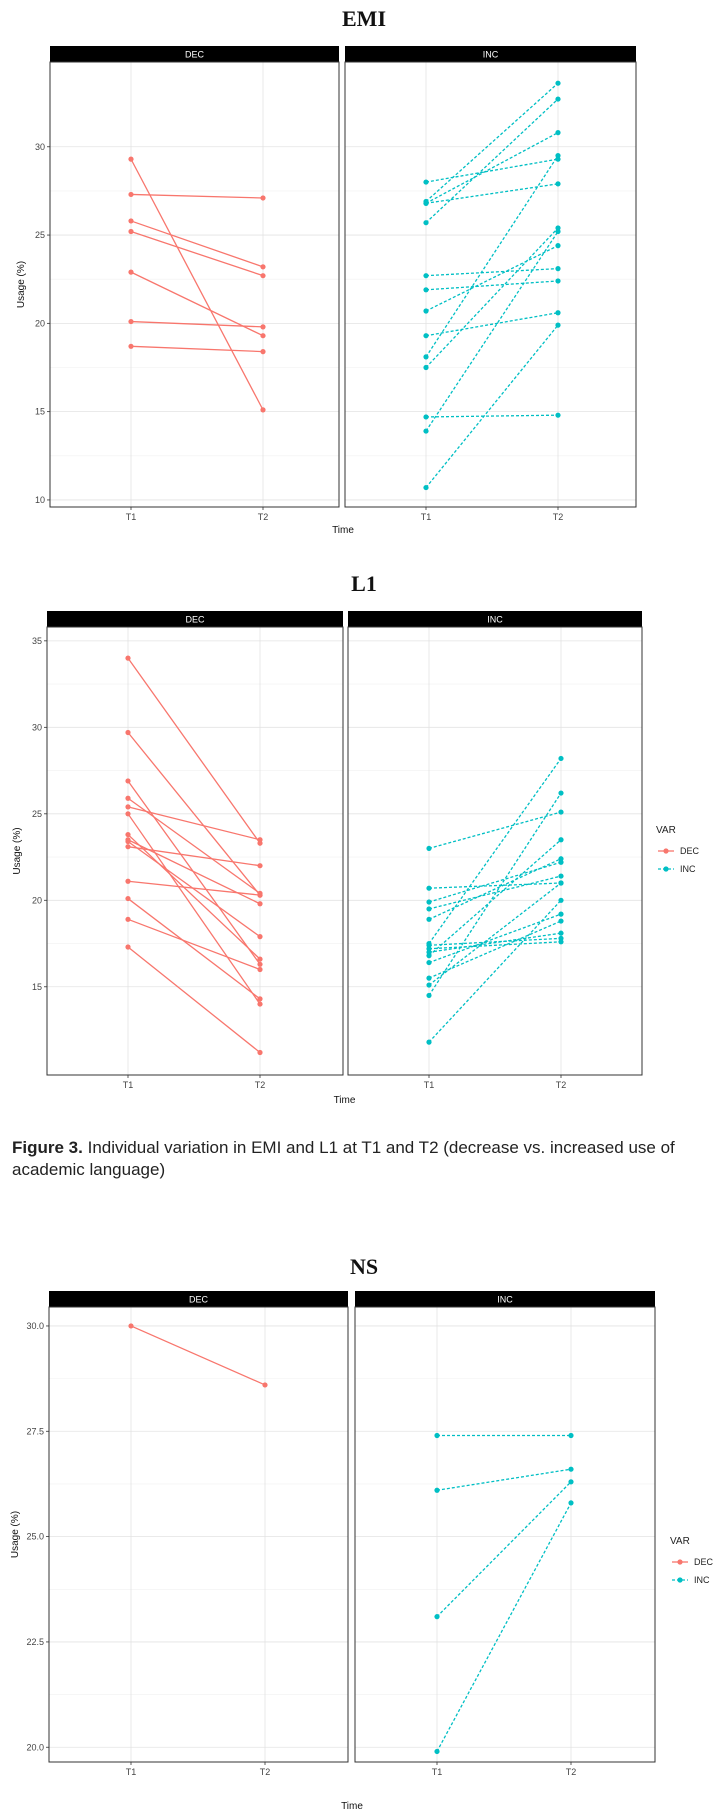  I want to click on l1-y-tick-label: 15, so click(37, 987).